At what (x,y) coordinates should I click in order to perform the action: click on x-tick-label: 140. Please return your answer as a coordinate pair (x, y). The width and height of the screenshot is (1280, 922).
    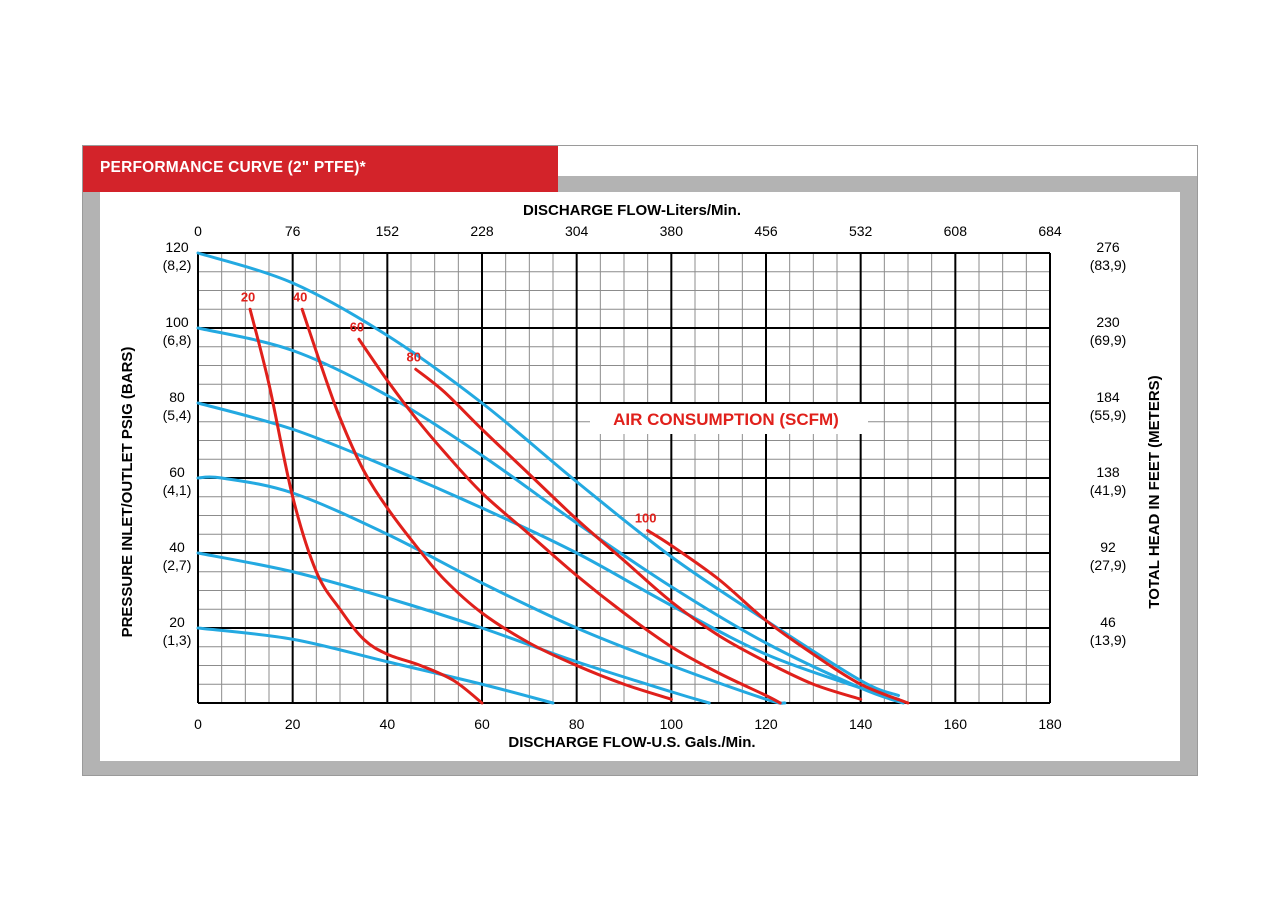
    Looking at the image, I should click on (861, 724).